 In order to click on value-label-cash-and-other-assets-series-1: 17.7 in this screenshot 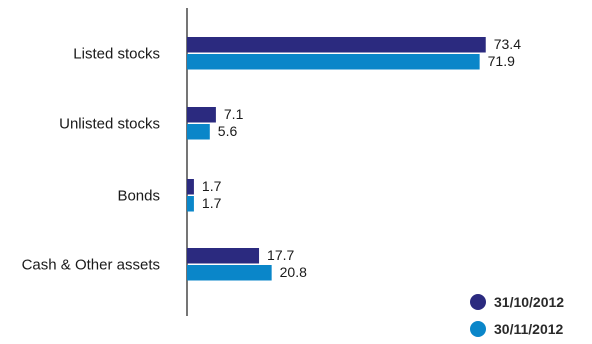, I will do `click(280, 255)`.